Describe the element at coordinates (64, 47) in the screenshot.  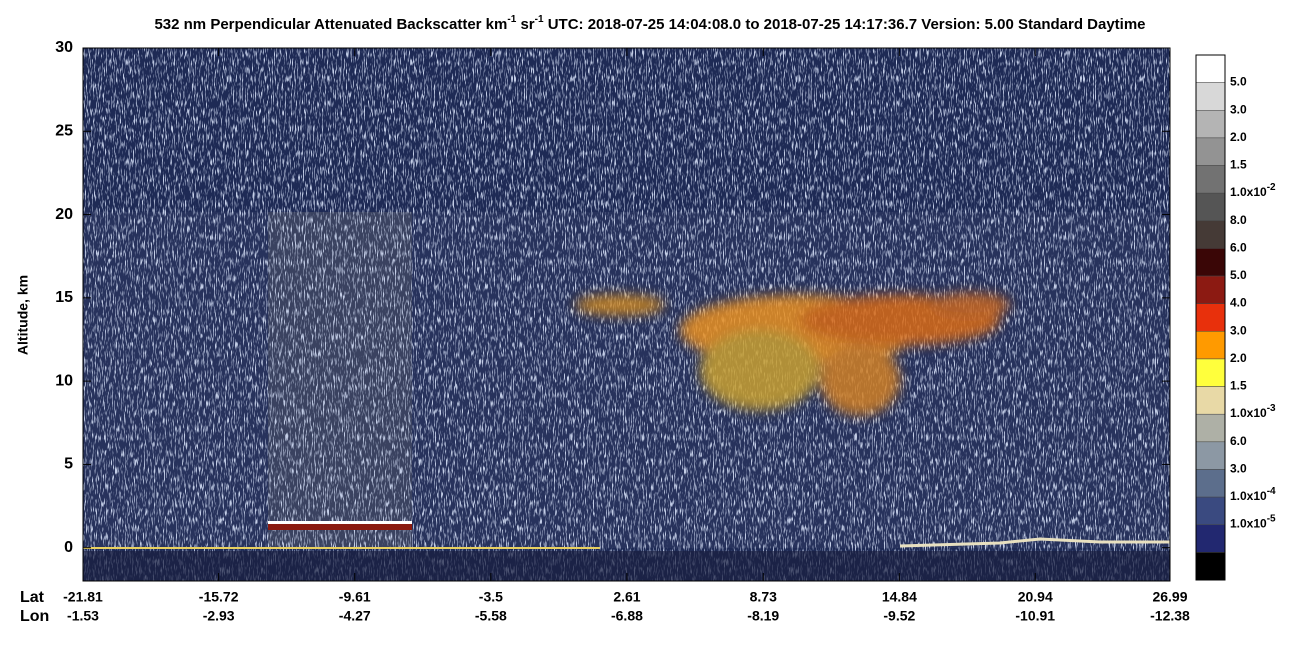
I see `y-tick-label: 30` at that location.